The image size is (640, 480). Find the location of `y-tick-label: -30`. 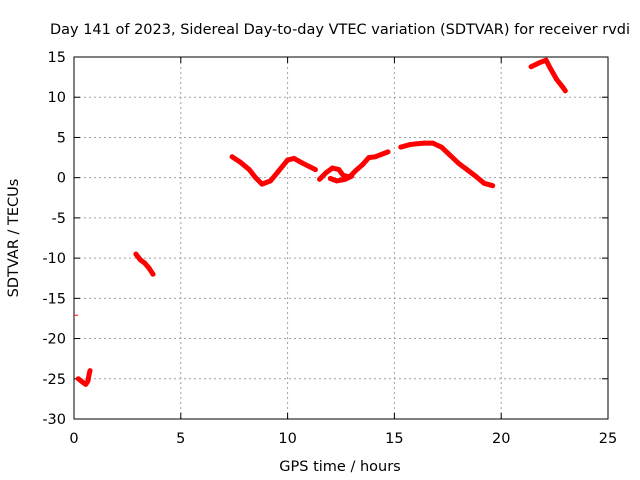

y-tick-label: -30 is located at coordinates (54, 420).